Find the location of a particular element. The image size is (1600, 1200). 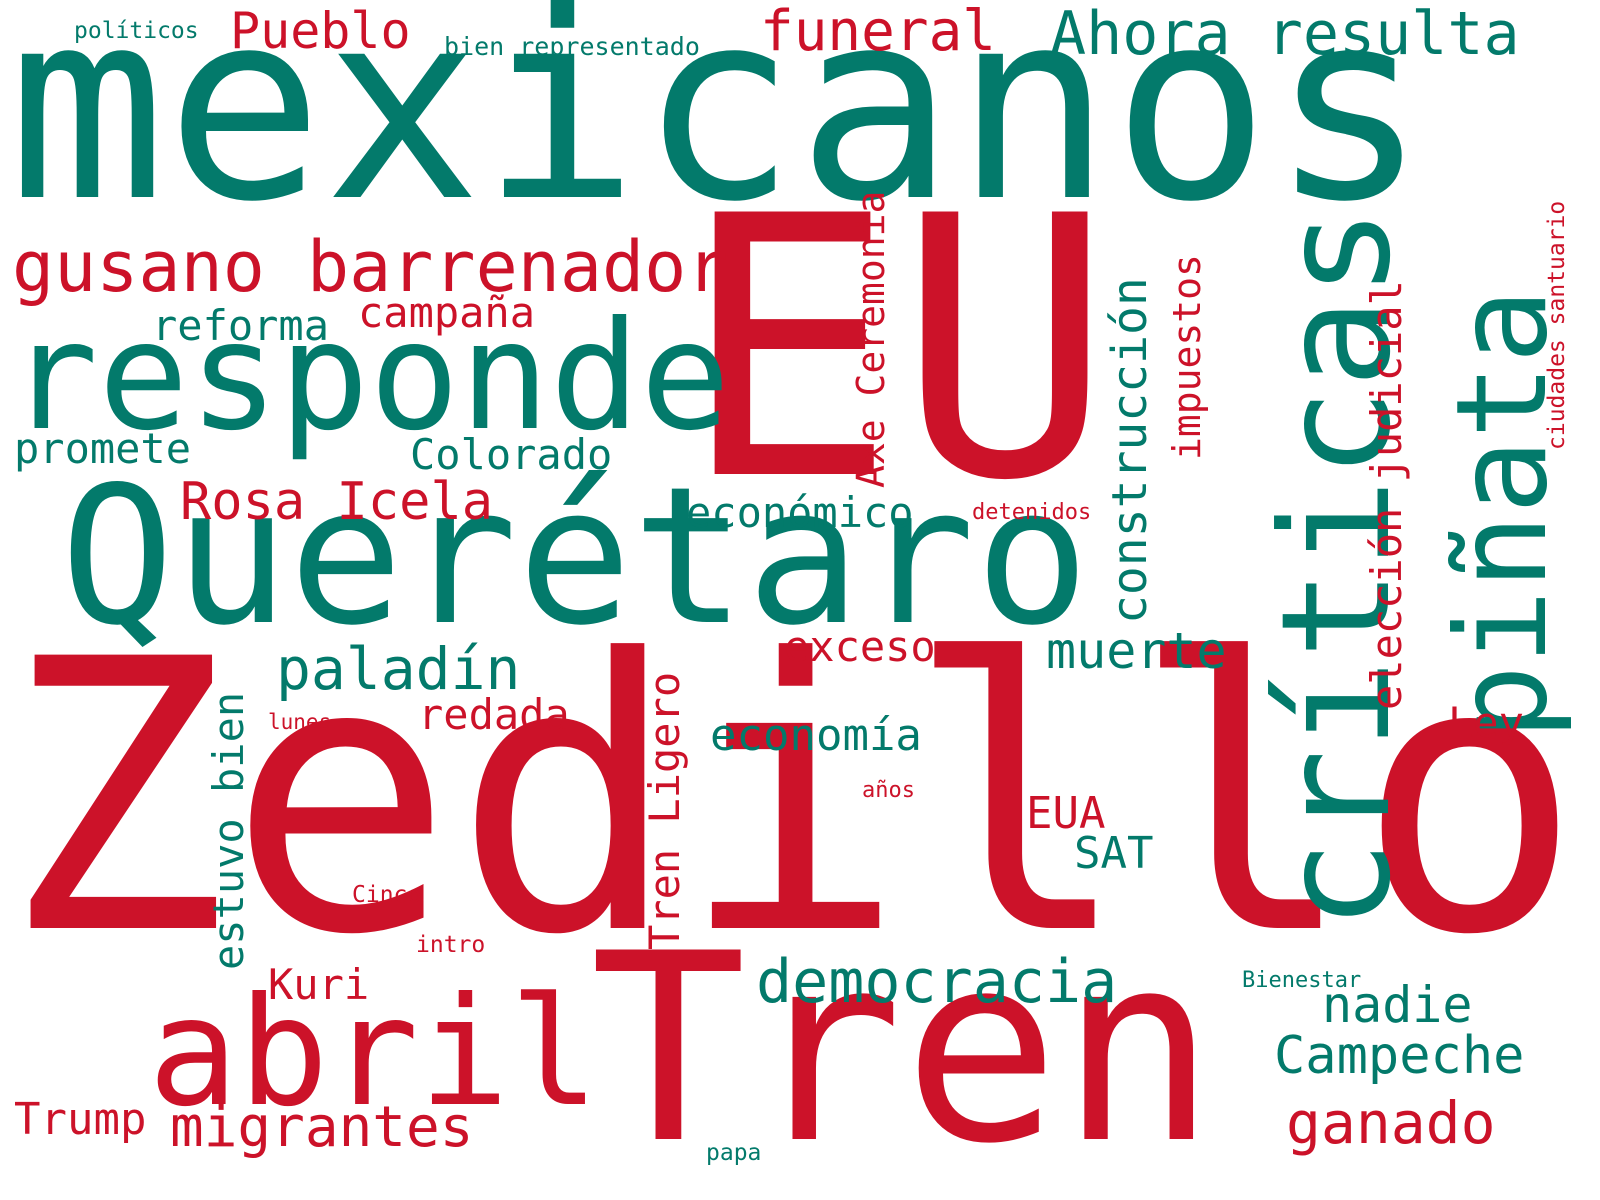

word-nadie: nadie is located at coordinates (1397, 1005).